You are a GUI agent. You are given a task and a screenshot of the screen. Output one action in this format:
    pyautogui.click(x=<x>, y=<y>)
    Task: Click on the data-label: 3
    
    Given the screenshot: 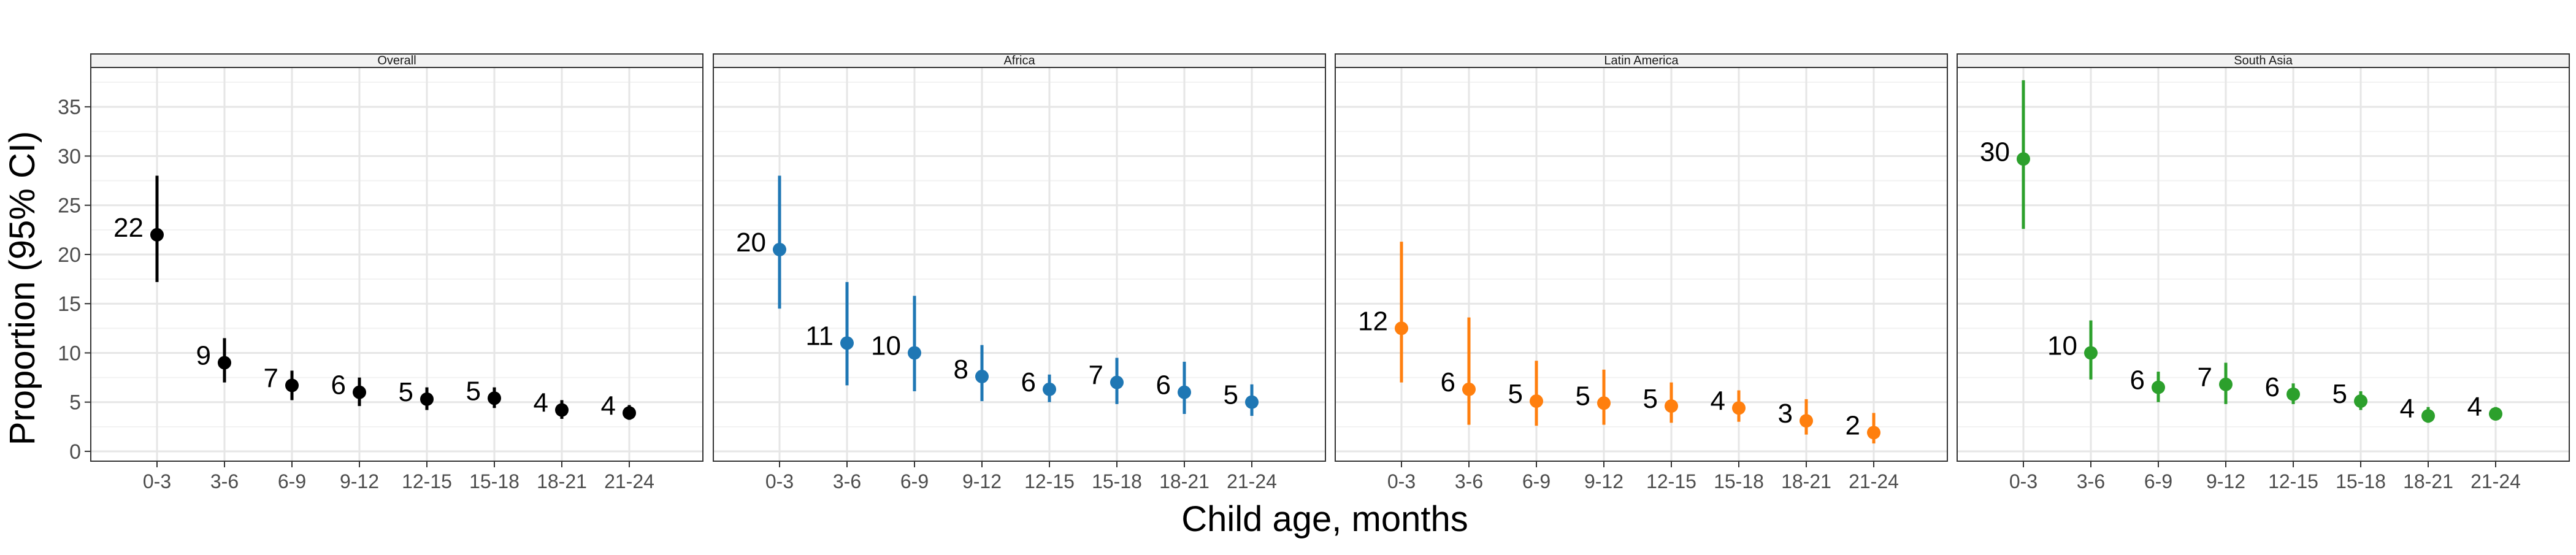 What is the action you would take?
    pyautogui.click(x=1785, y=414)
    